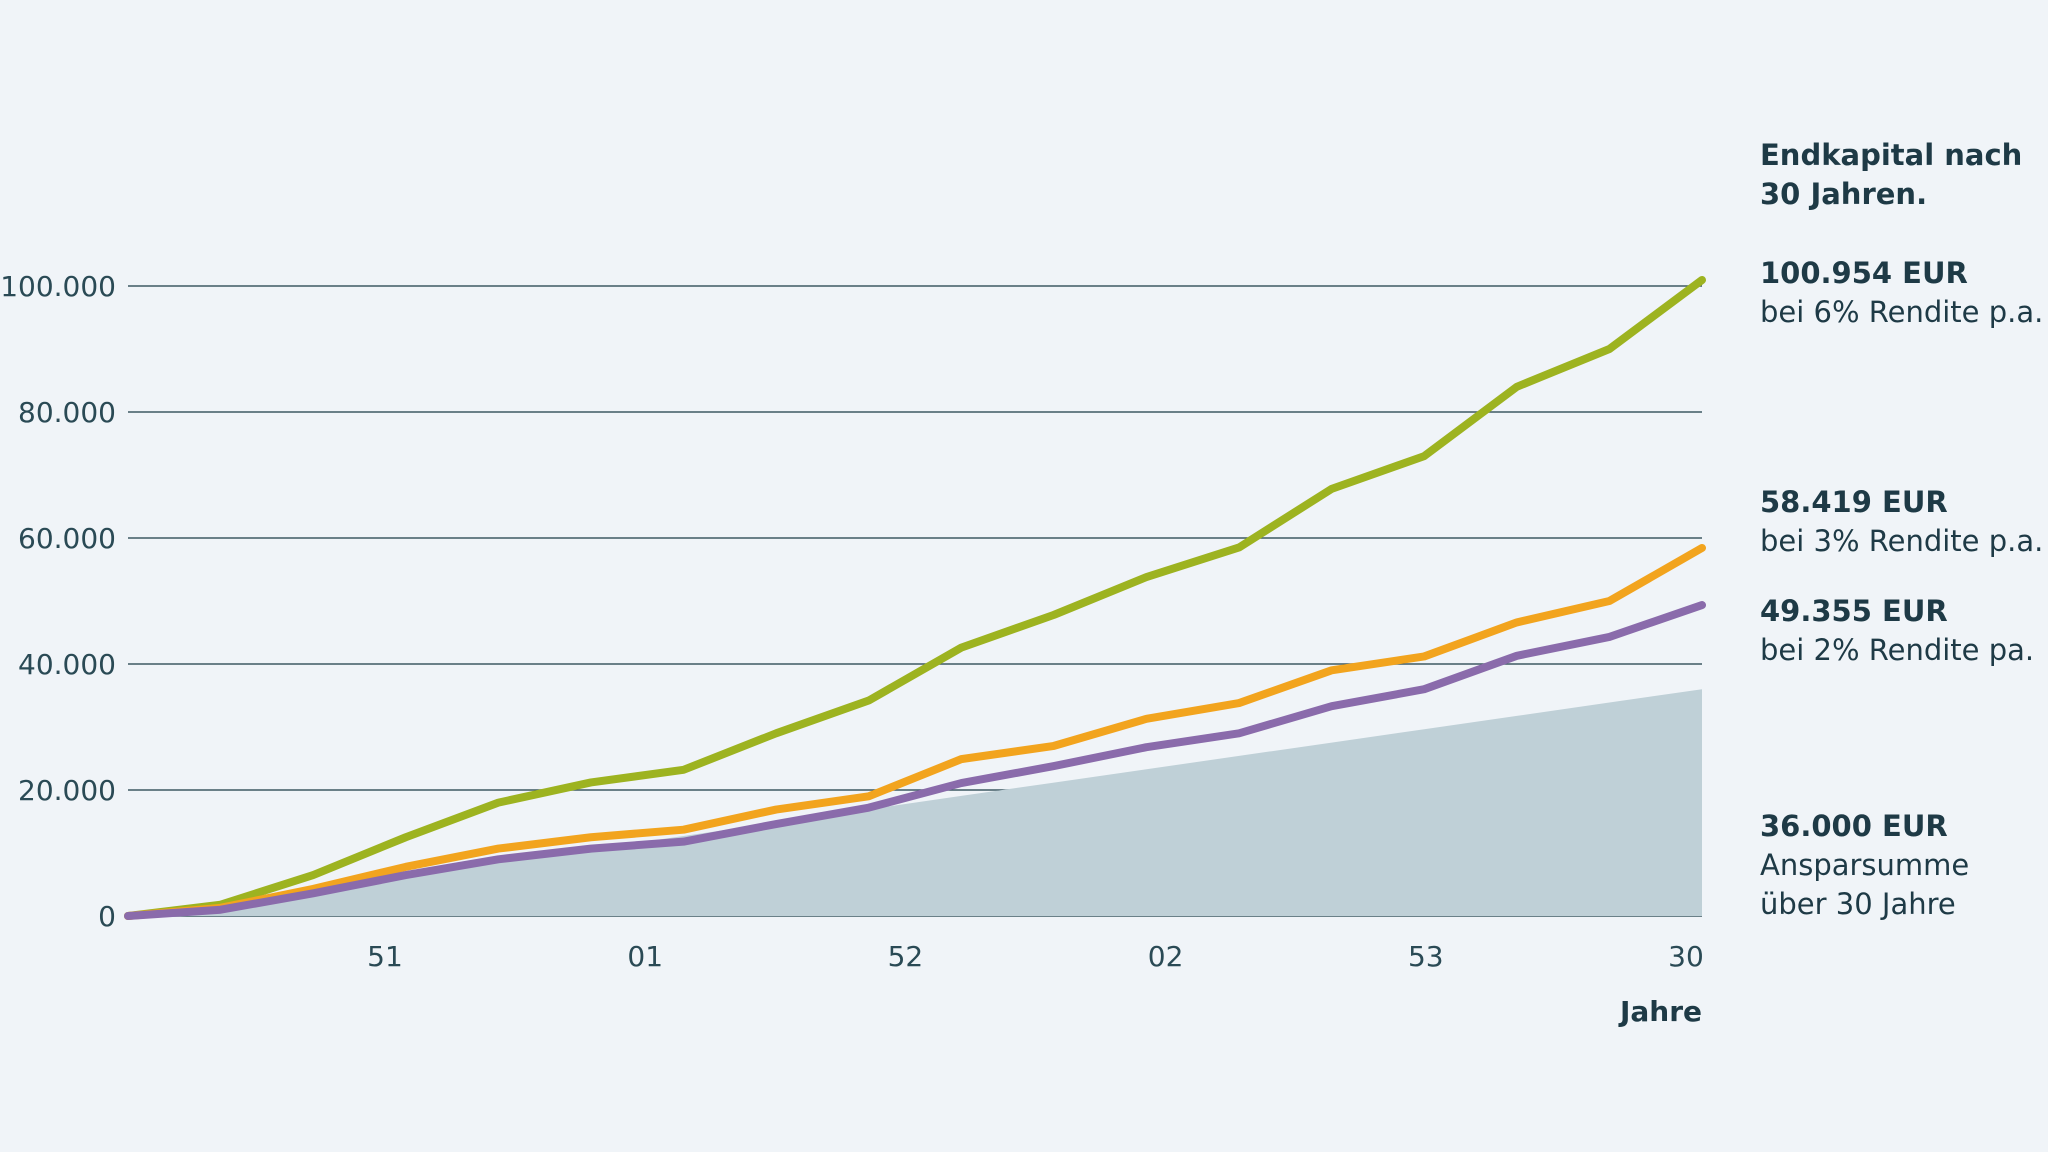  I want to click on legend-desc: bei 6% Rendite p.a., so click(1902, 312).